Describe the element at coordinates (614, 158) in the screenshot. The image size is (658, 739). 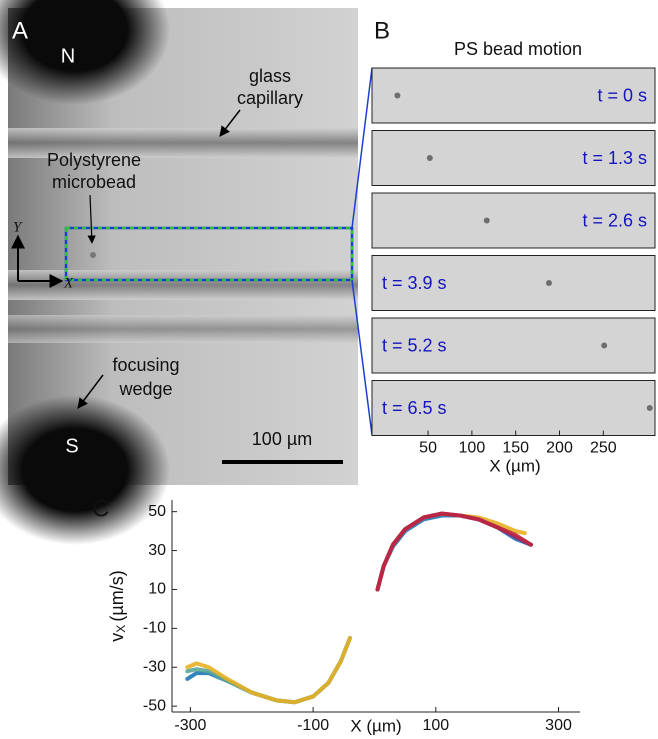
I see `frame-label: t = 1.3 s` at that location.